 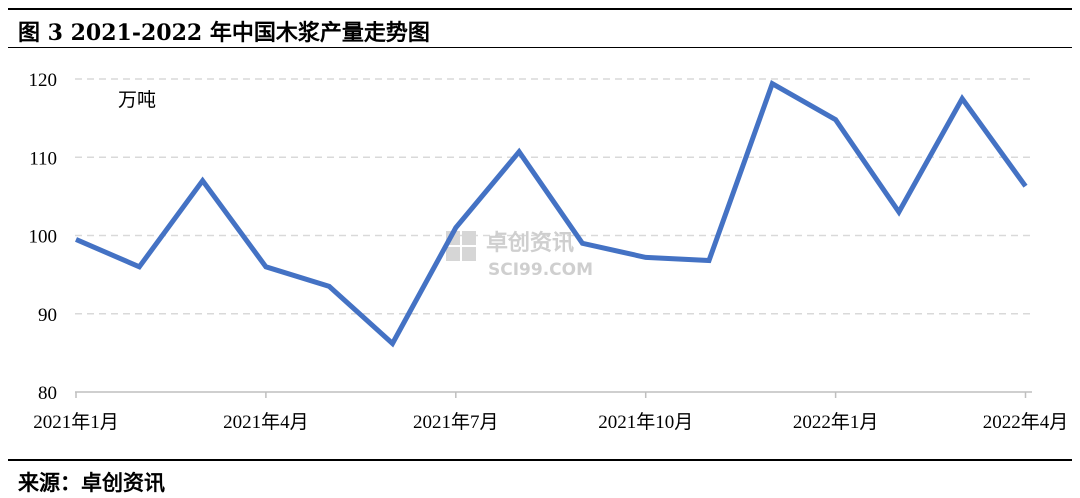 What do you see at coordinates (224, 33) in the screenshot?
I see `figure-title: 图 3 2021-2022 年中国木浆产量走势图` at bounding box center [224, 33].